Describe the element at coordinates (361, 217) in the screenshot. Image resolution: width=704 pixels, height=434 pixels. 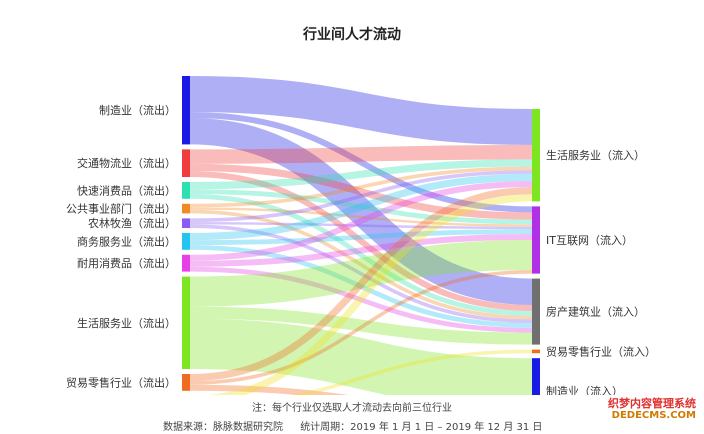
I see `flow-public-to-it` at that location.